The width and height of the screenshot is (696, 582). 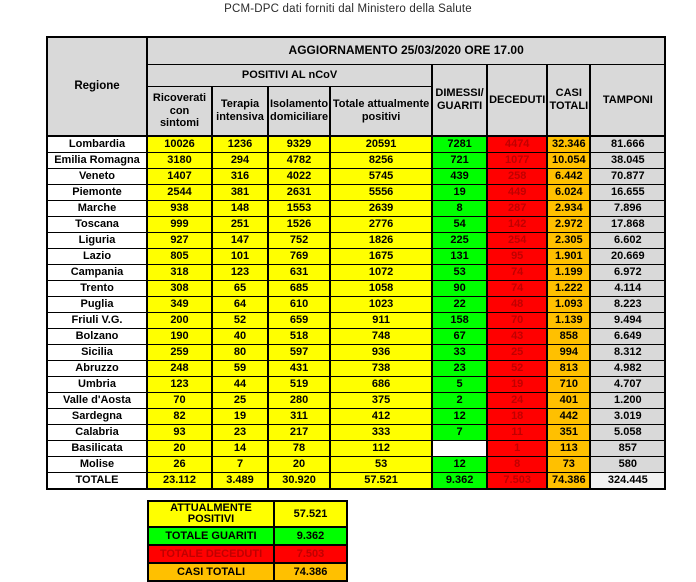 I want to click on cell-totale-attualmente-positivi: 748, so click(x=381, y=336).